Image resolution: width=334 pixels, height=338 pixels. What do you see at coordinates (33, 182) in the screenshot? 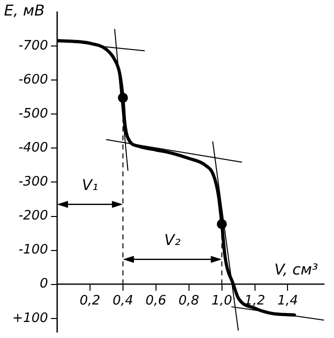
I see `y-tick-label: -300` at bounding box center [33, 182].